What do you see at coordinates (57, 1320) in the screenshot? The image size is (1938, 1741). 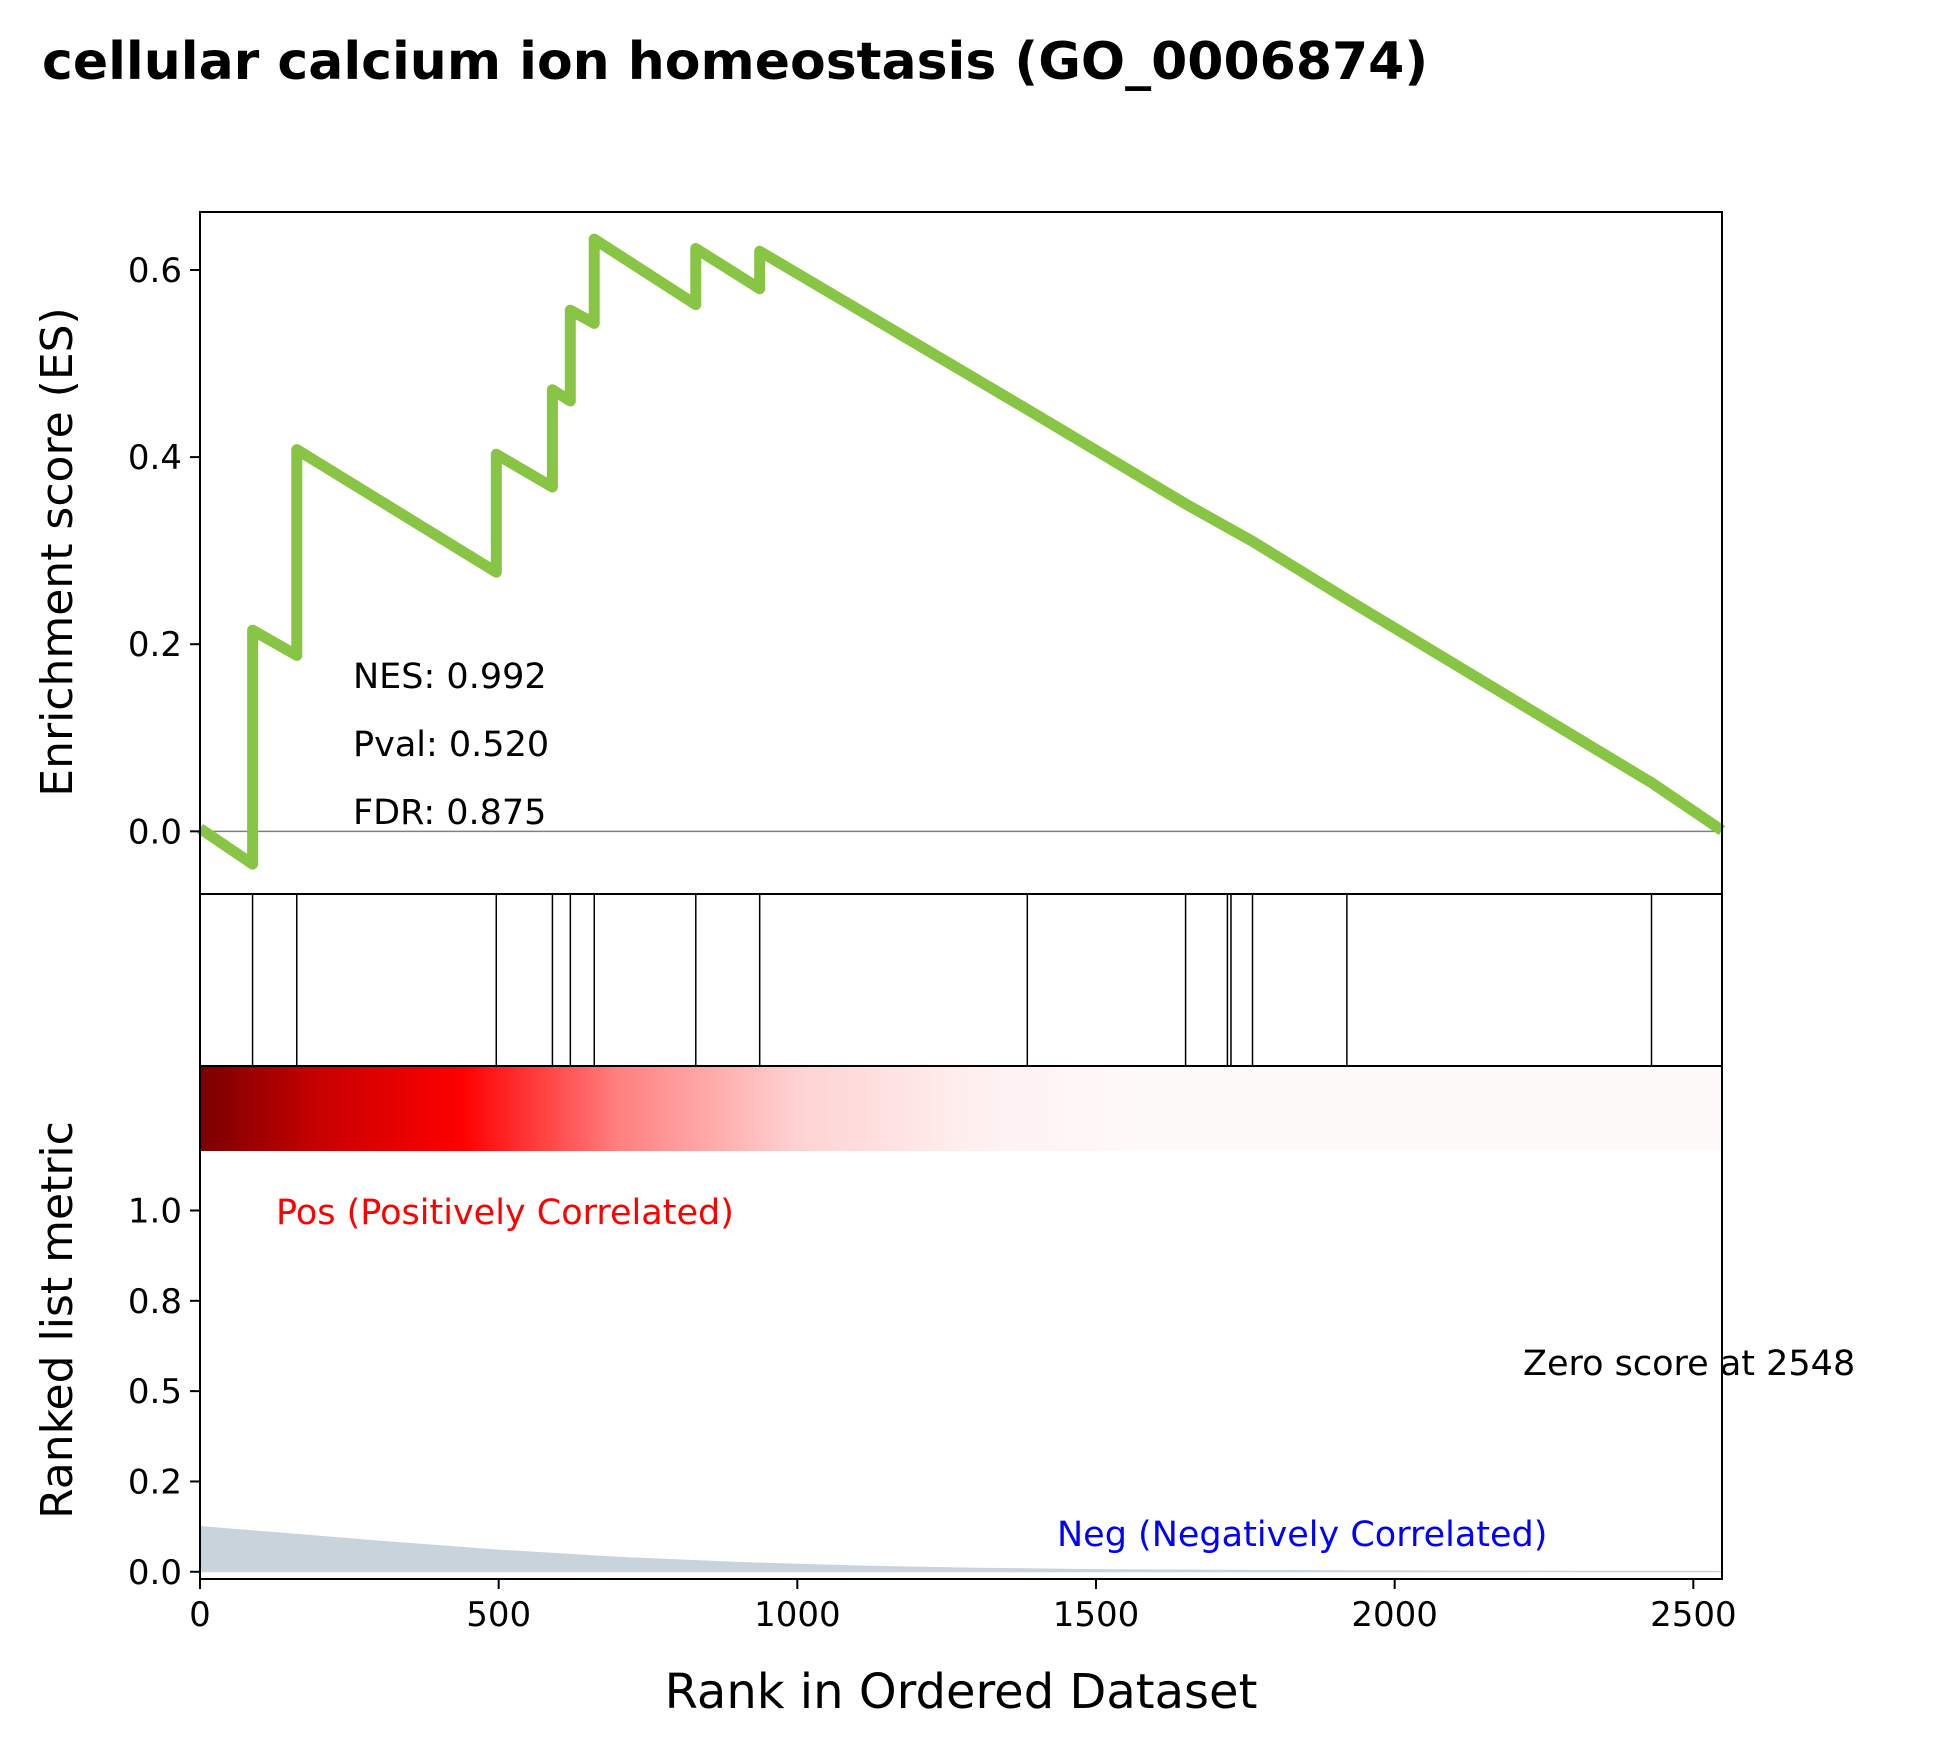 I see `metric-y-label: Ranked list metric` at bounding box center [57, 1320].